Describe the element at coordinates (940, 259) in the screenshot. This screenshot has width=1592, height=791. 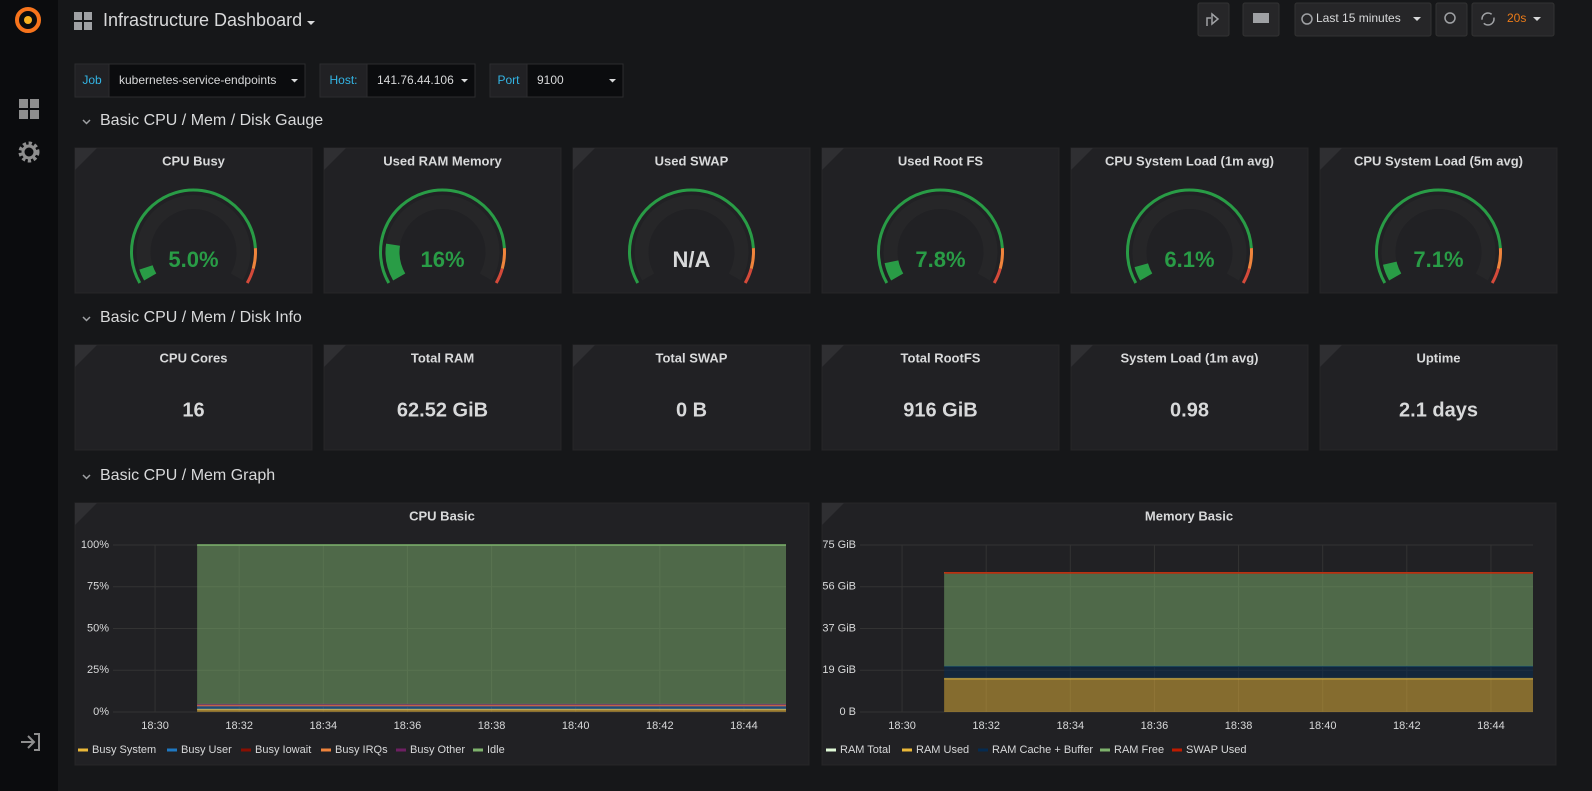
I see `gauge-label: 7.8%` at that location.